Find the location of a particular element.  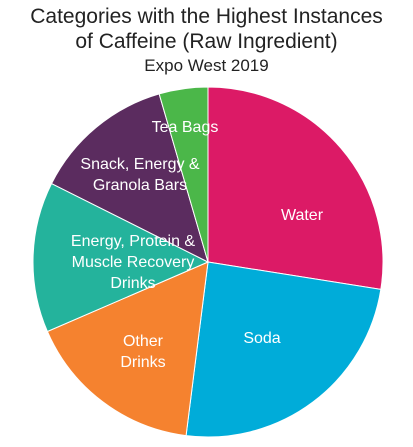

chart-subtitle: Expo West 2019 is located at coordinates (206, 65).